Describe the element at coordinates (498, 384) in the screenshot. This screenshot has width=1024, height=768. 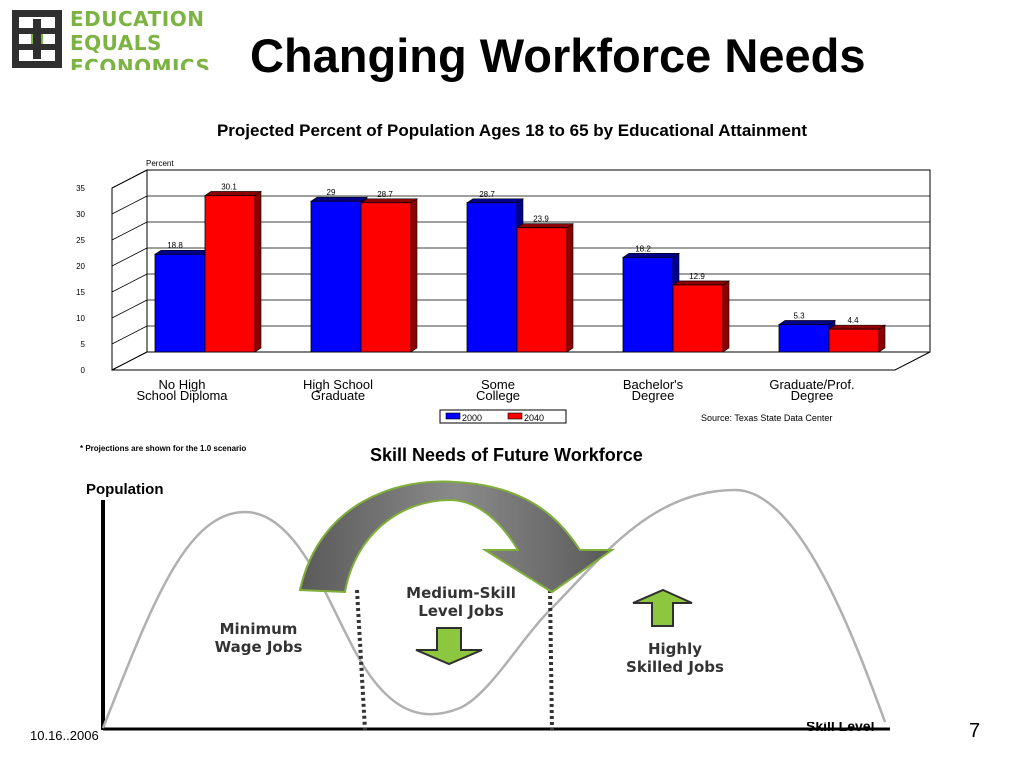
I see `category-label-line-1: Some` at that location.